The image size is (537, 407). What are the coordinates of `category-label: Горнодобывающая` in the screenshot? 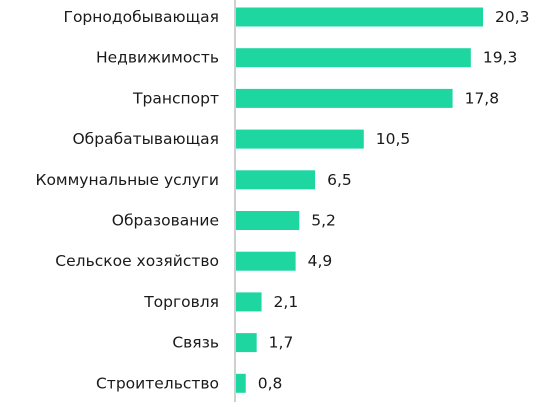 It's located at (142, 17).